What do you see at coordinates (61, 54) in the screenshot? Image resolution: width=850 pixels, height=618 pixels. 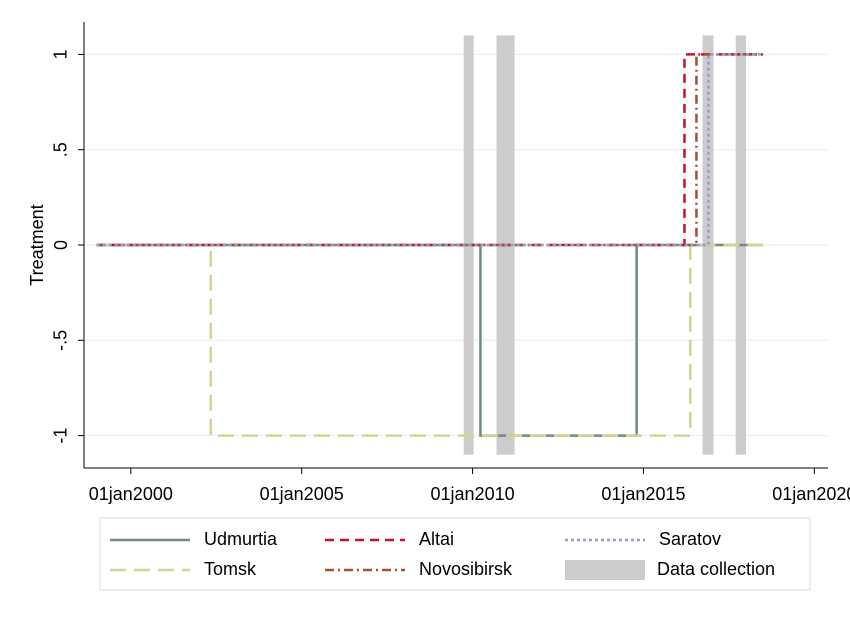 I see `y-tick-label: 1` at bounding box center [61, 54].